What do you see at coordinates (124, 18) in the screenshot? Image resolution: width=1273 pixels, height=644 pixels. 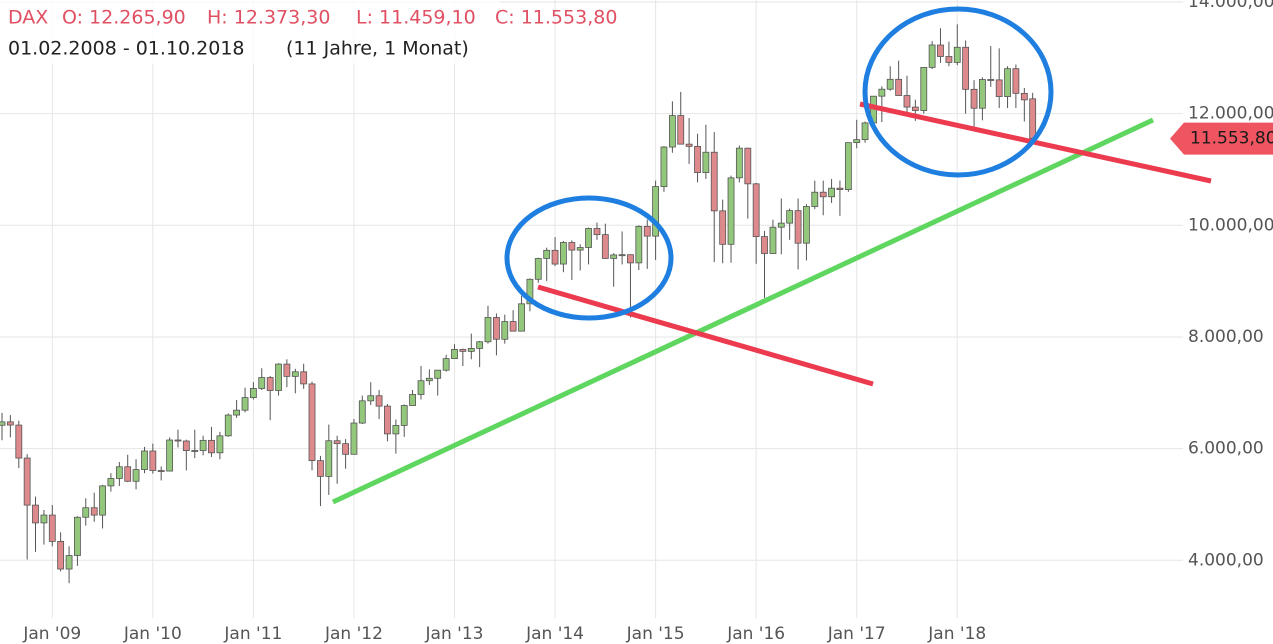 I see `open-label: O: 12.265,90` at bounding box center [124, 18].